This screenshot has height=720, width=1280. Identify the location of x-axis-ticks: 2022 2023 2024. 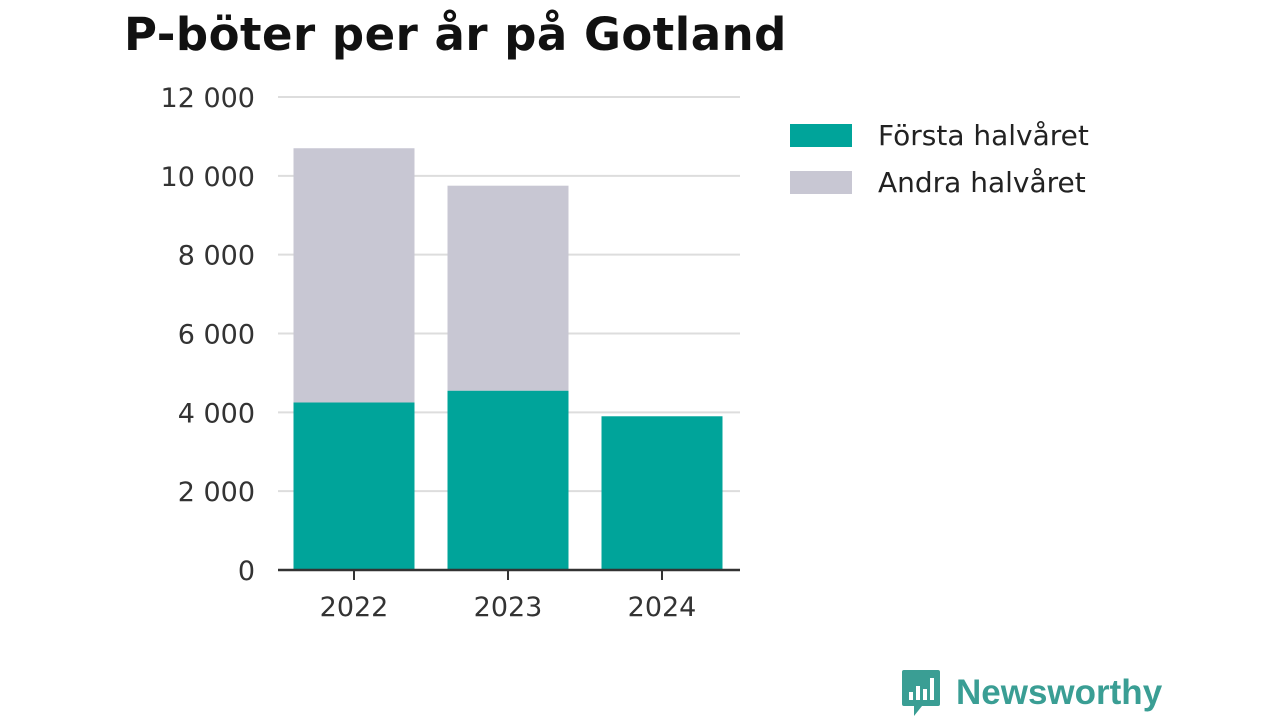
(508, 596).